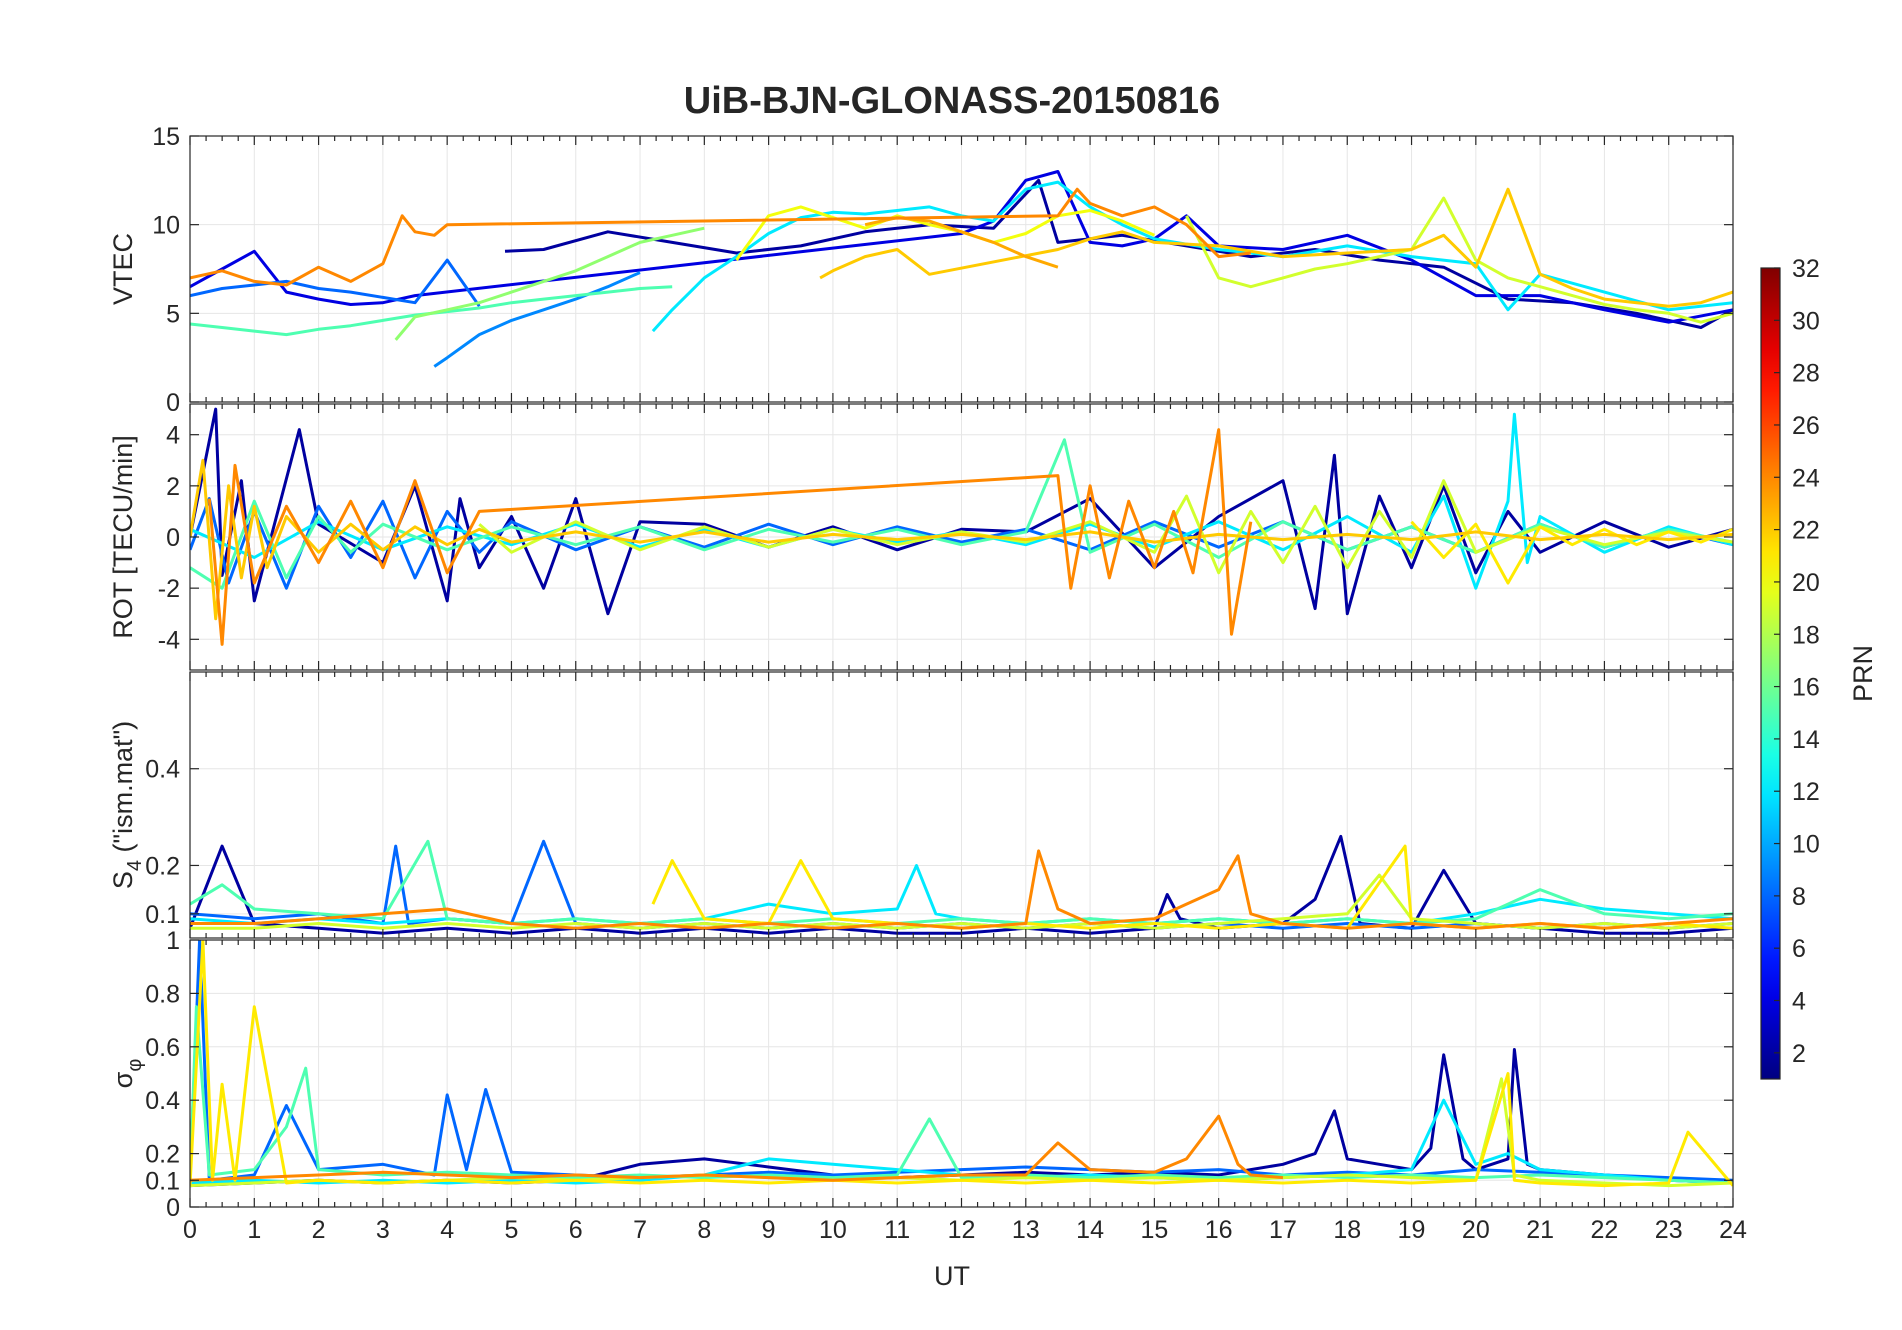 This screenshot has height=1330, width=1902. I want to click on x-tick-label: 24, so click(1733, 1230).